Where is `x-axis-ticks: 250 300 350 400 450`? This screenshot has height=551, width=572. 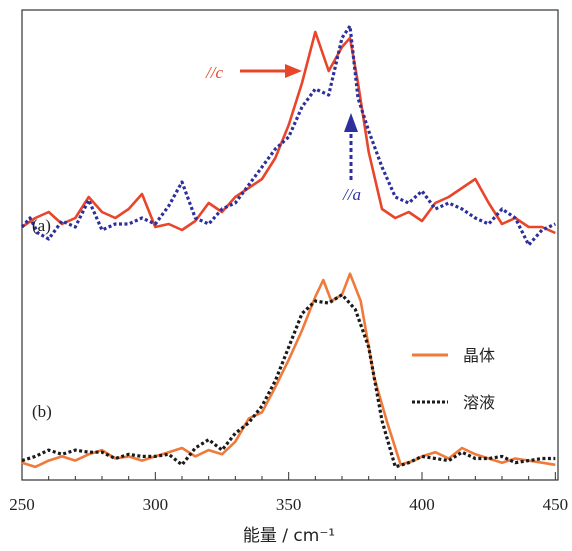
x-axis-ticks: 250 300 350 400 450 is located at coordinates (288, 493).